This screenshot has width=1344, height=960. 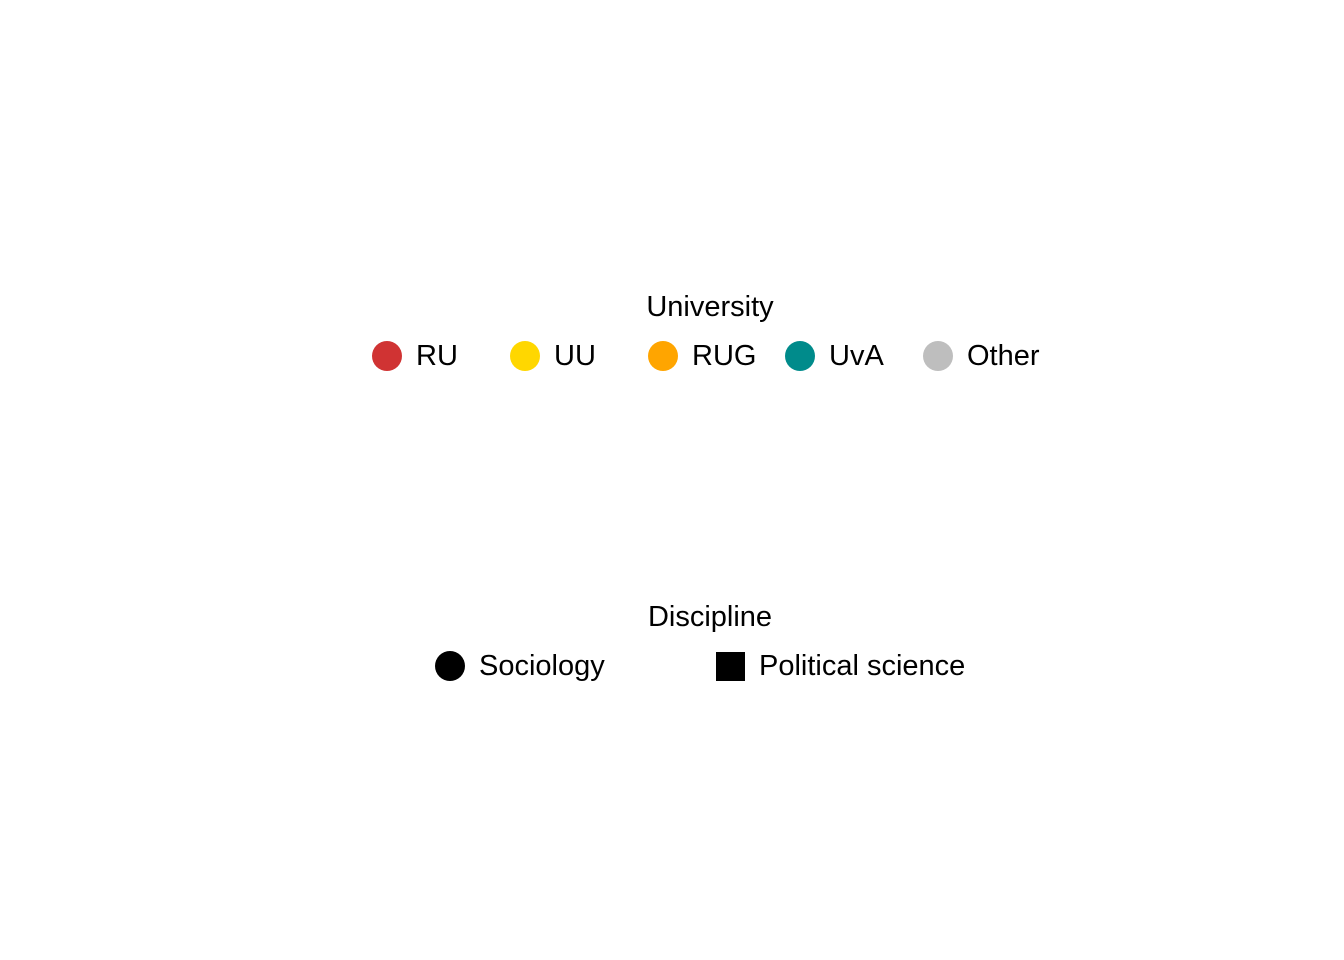 What do you see at coordinates (862, 666) in the screenshot?
I see `legend-label-political-science: Political science` at bounding box center [862, 666].